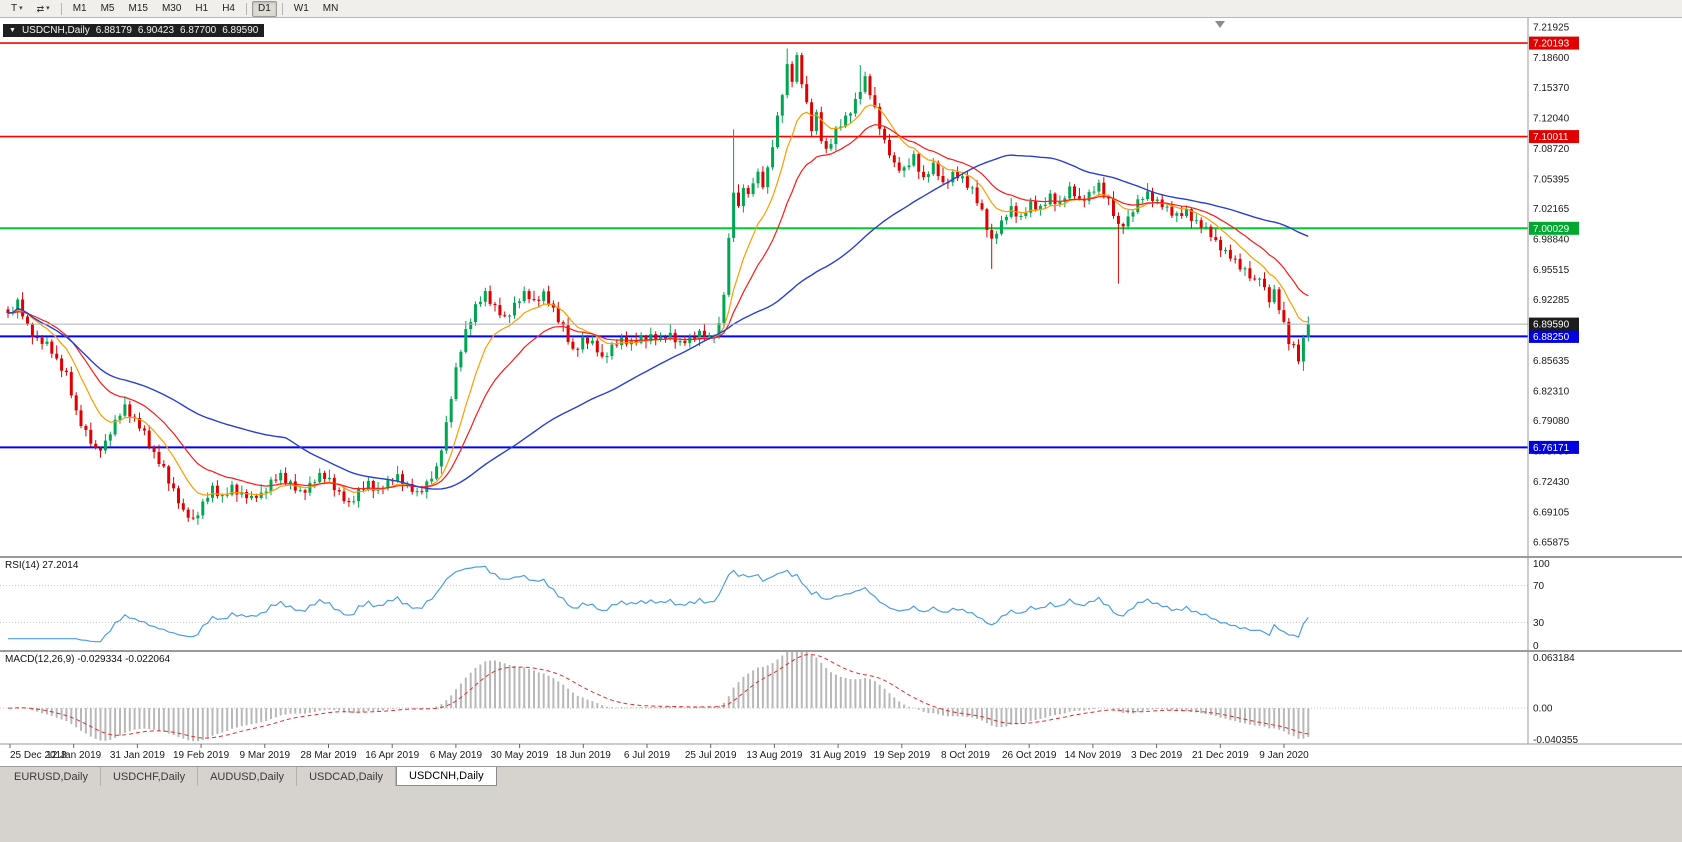 This screenshot has height=842, width=1682. What do you see at coordinates (1551, 240) in the screenshot?
I see `svg-text: 6.98840` at bounding box center [1551, 240].